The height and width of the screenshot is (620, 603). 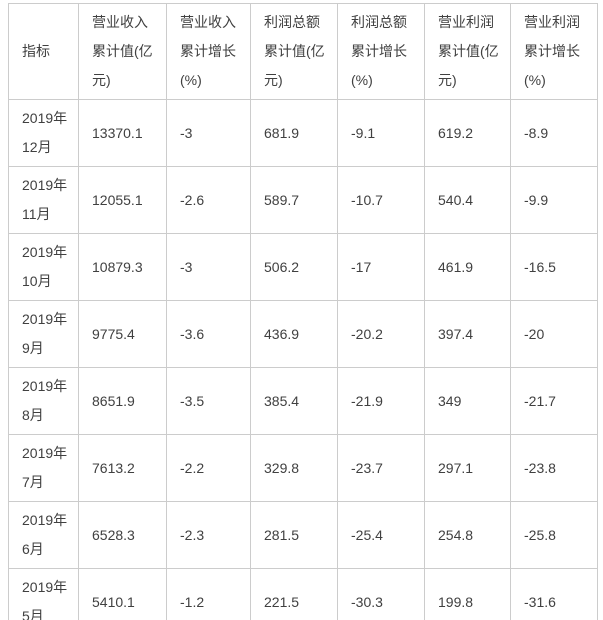 I want to click on row-date-cell: 2019年 8月, so click(x=43, y=401).